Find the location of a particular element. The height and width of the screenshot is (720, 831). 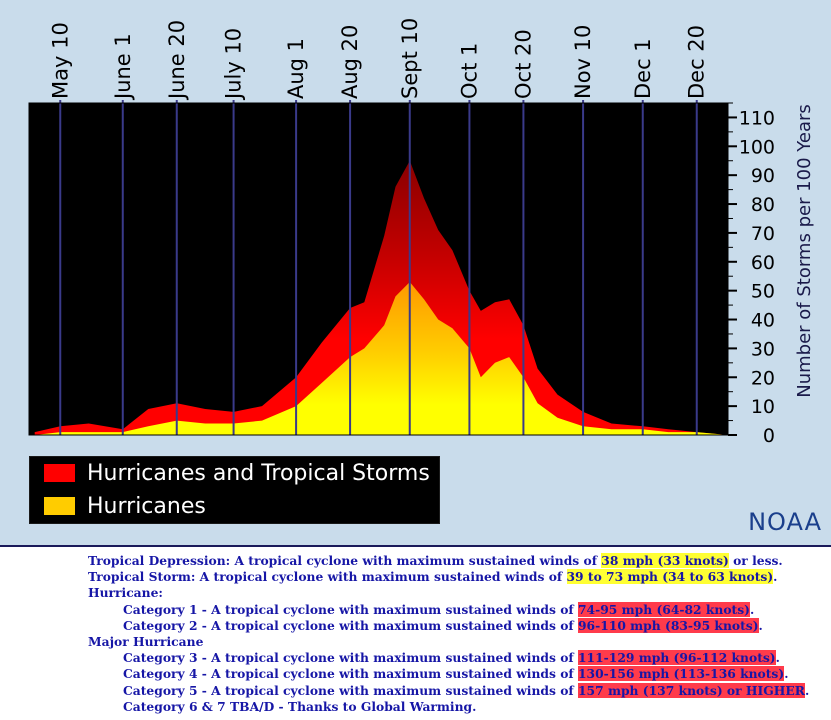

date-tick-label: July 10 is located at coordinates (234, 64).